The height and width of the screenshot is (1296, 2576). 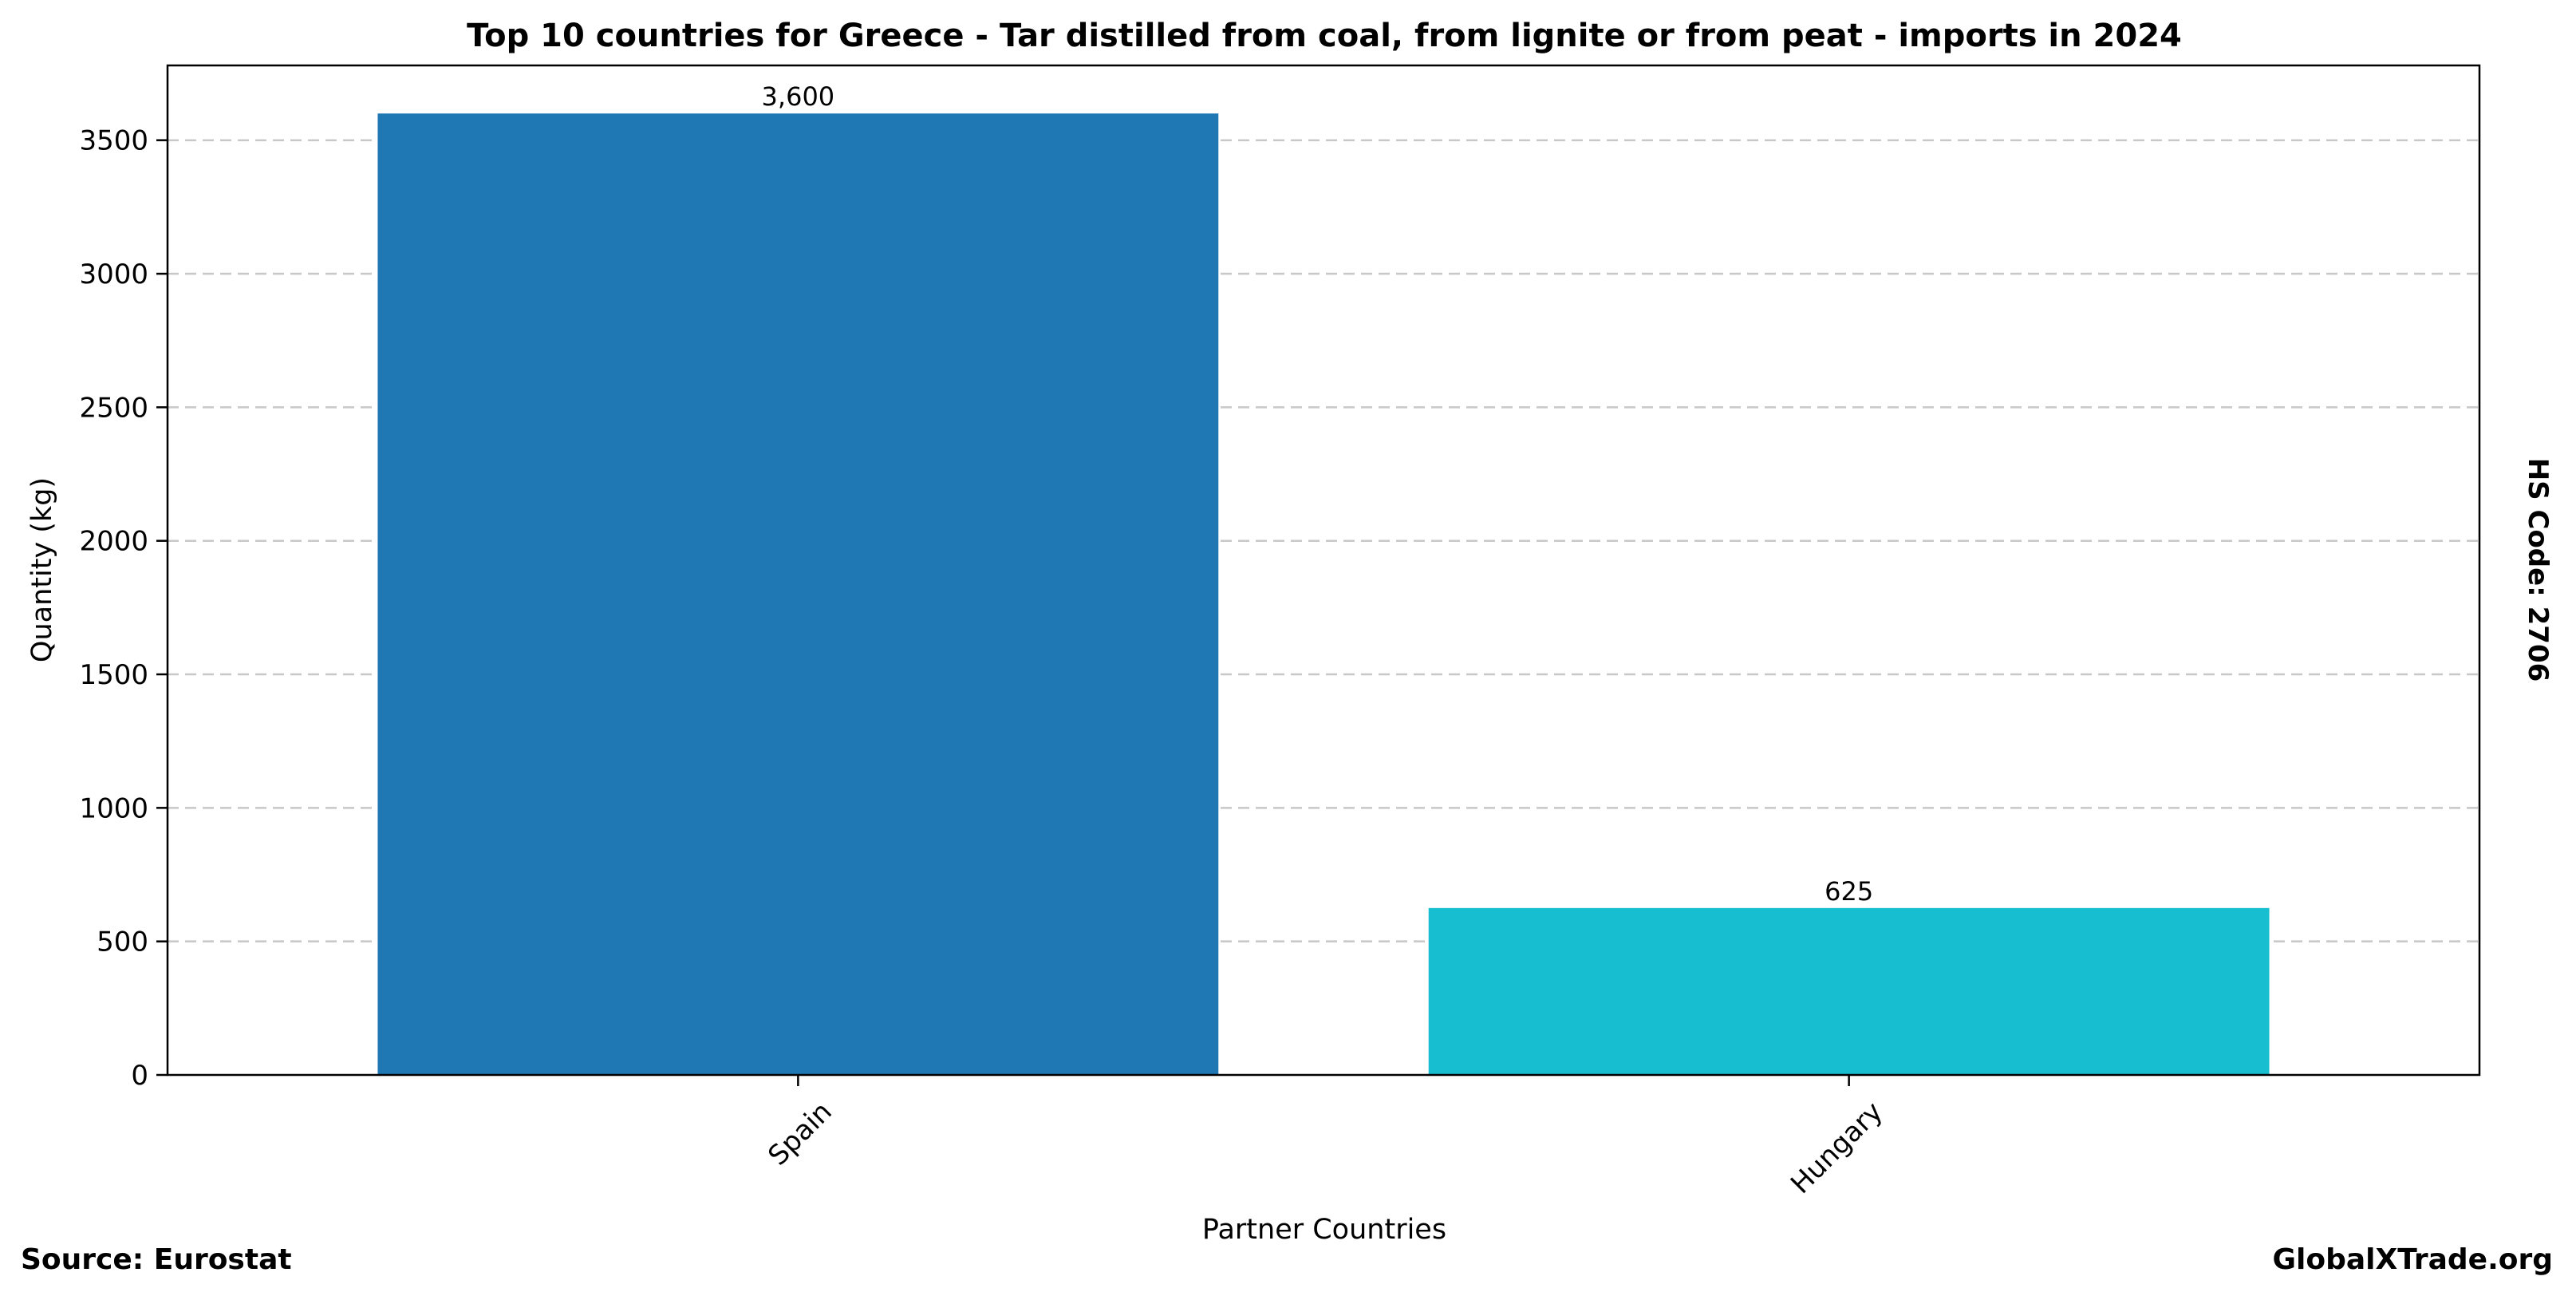 I want to click on bar-hungary, so click(x=1849, y=992).